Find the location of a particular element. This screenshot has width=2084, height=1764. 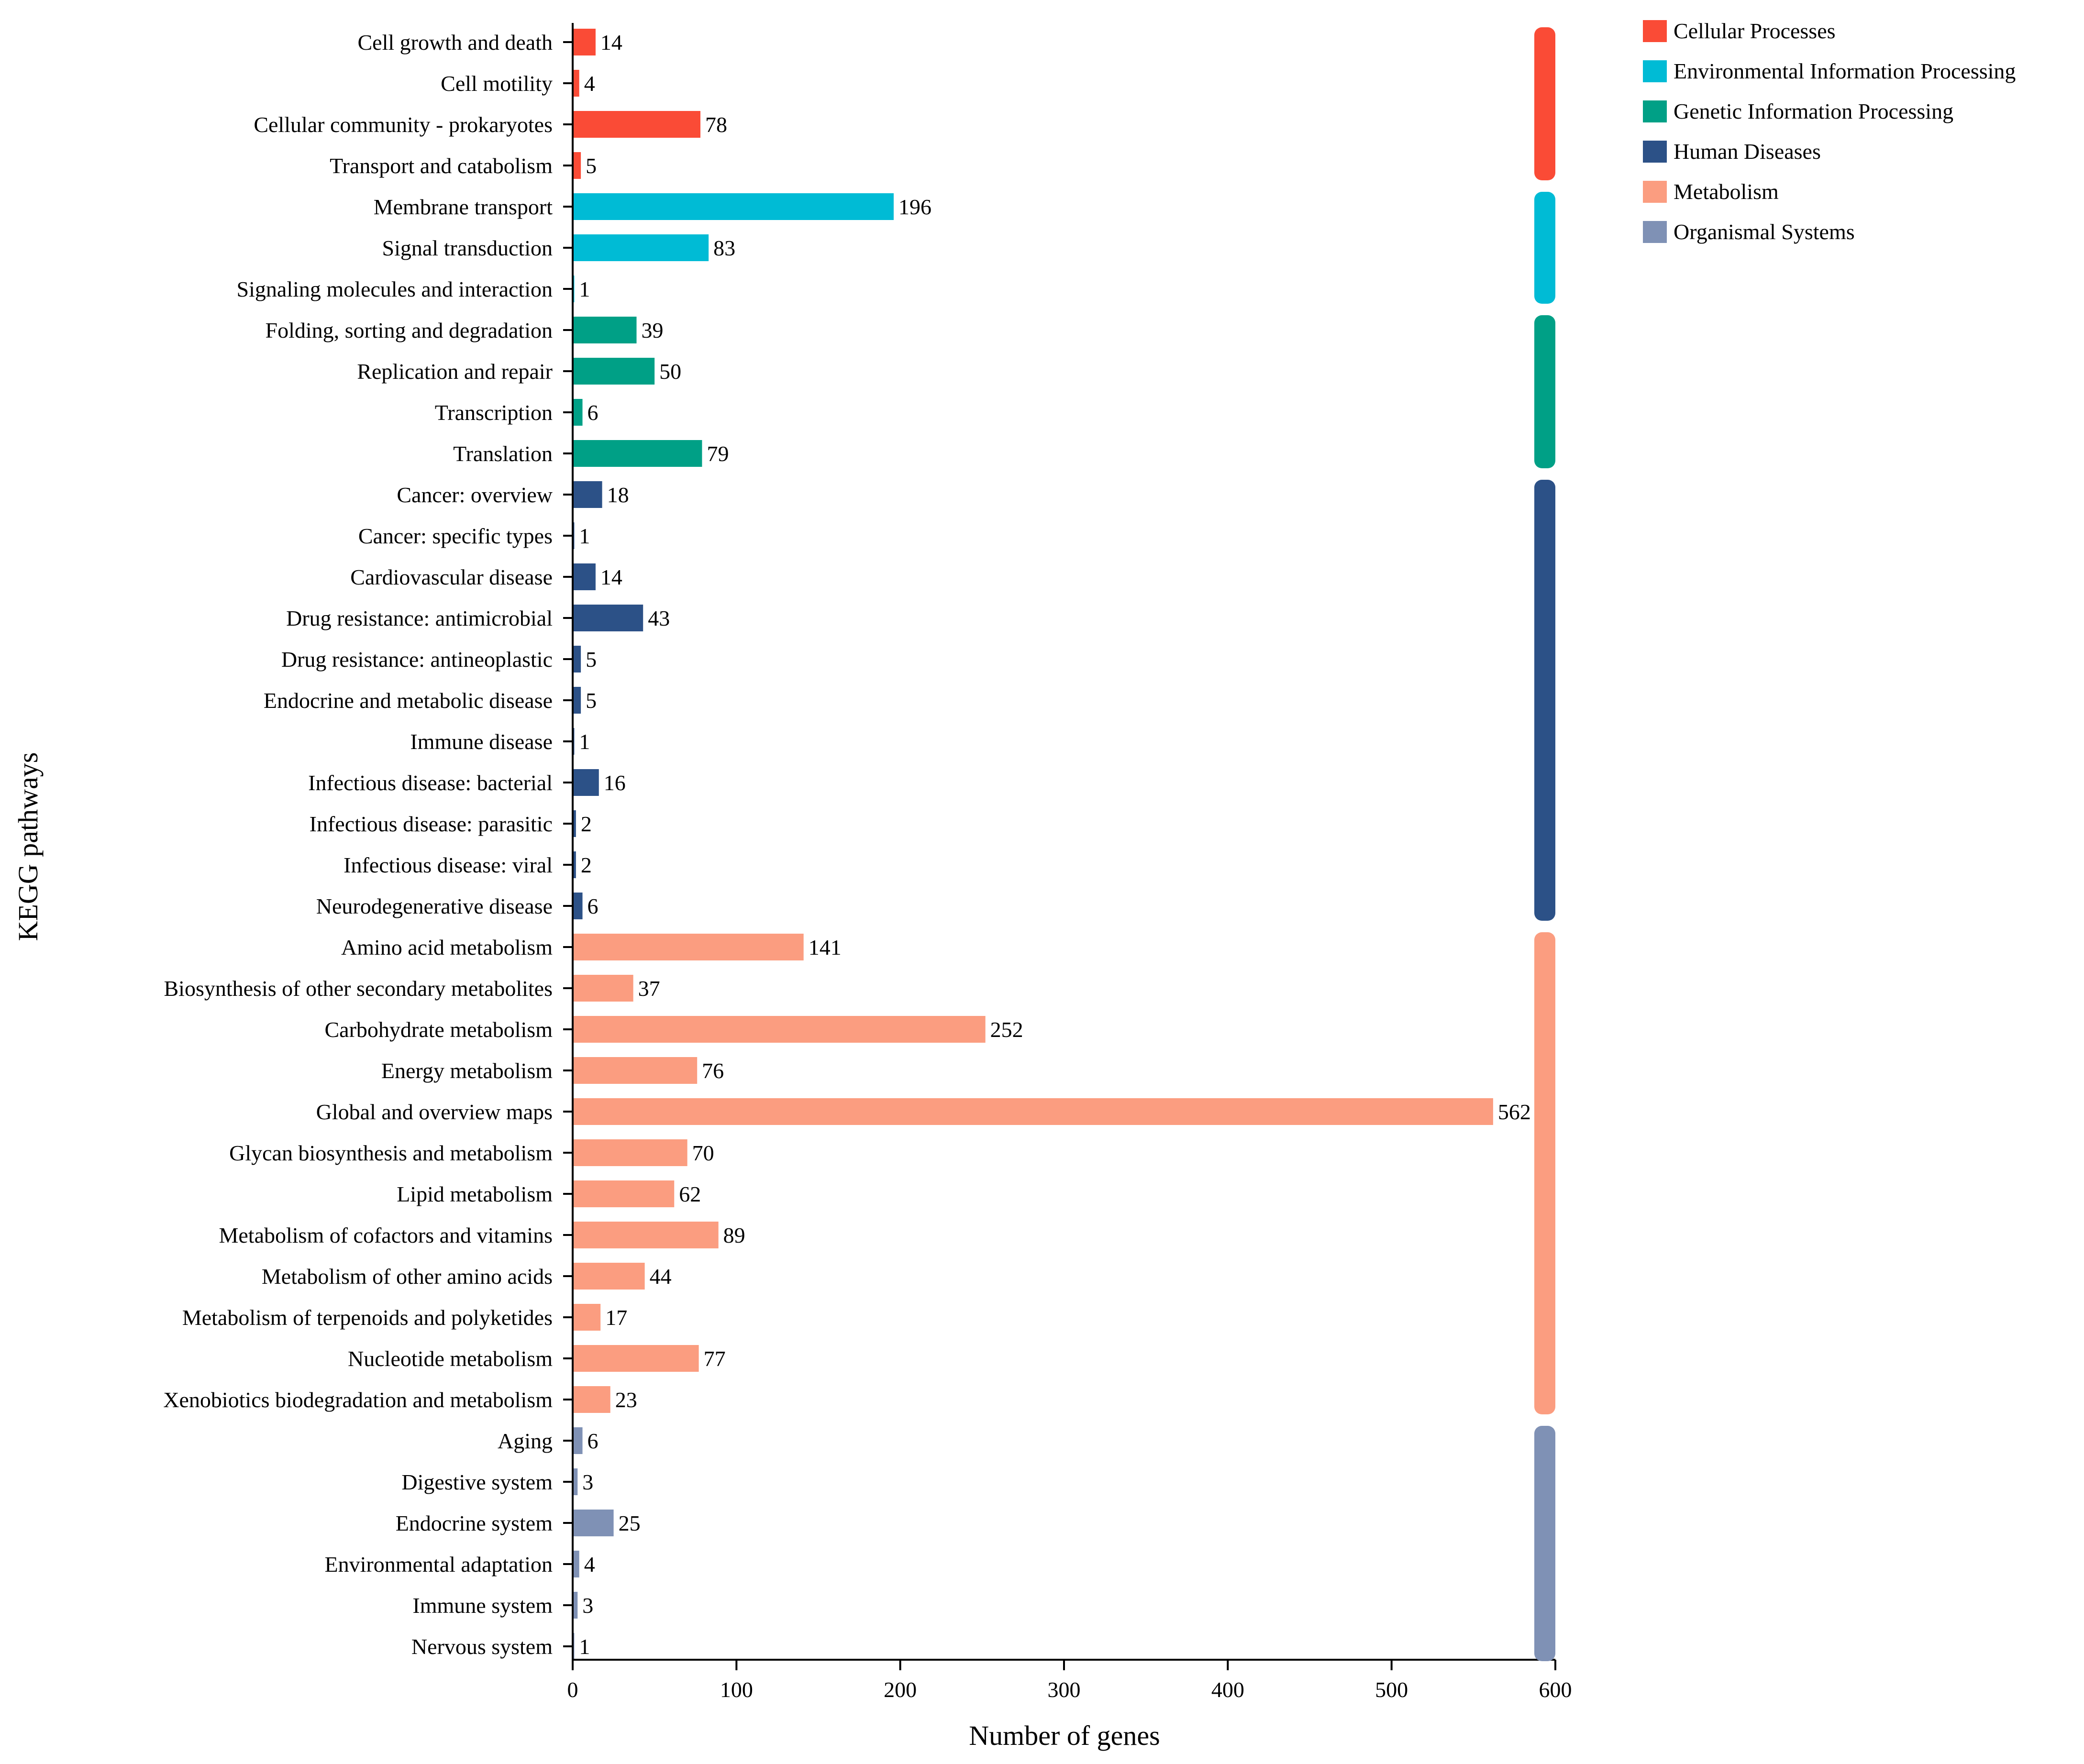

value-label: 78 is located at coordinates (716, 124).